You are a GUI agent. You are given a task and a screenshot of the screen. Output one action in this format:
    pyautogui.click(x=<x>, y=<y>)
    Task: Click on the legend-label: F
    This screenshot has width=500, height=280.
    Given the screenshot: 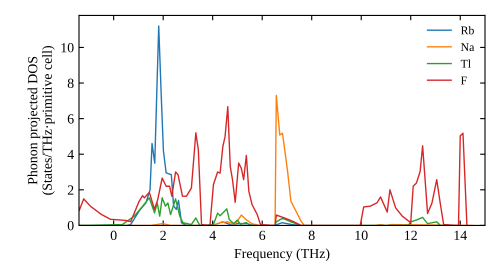 What is the action you would take?
    pyautogui.click(x=463, y=80)
    